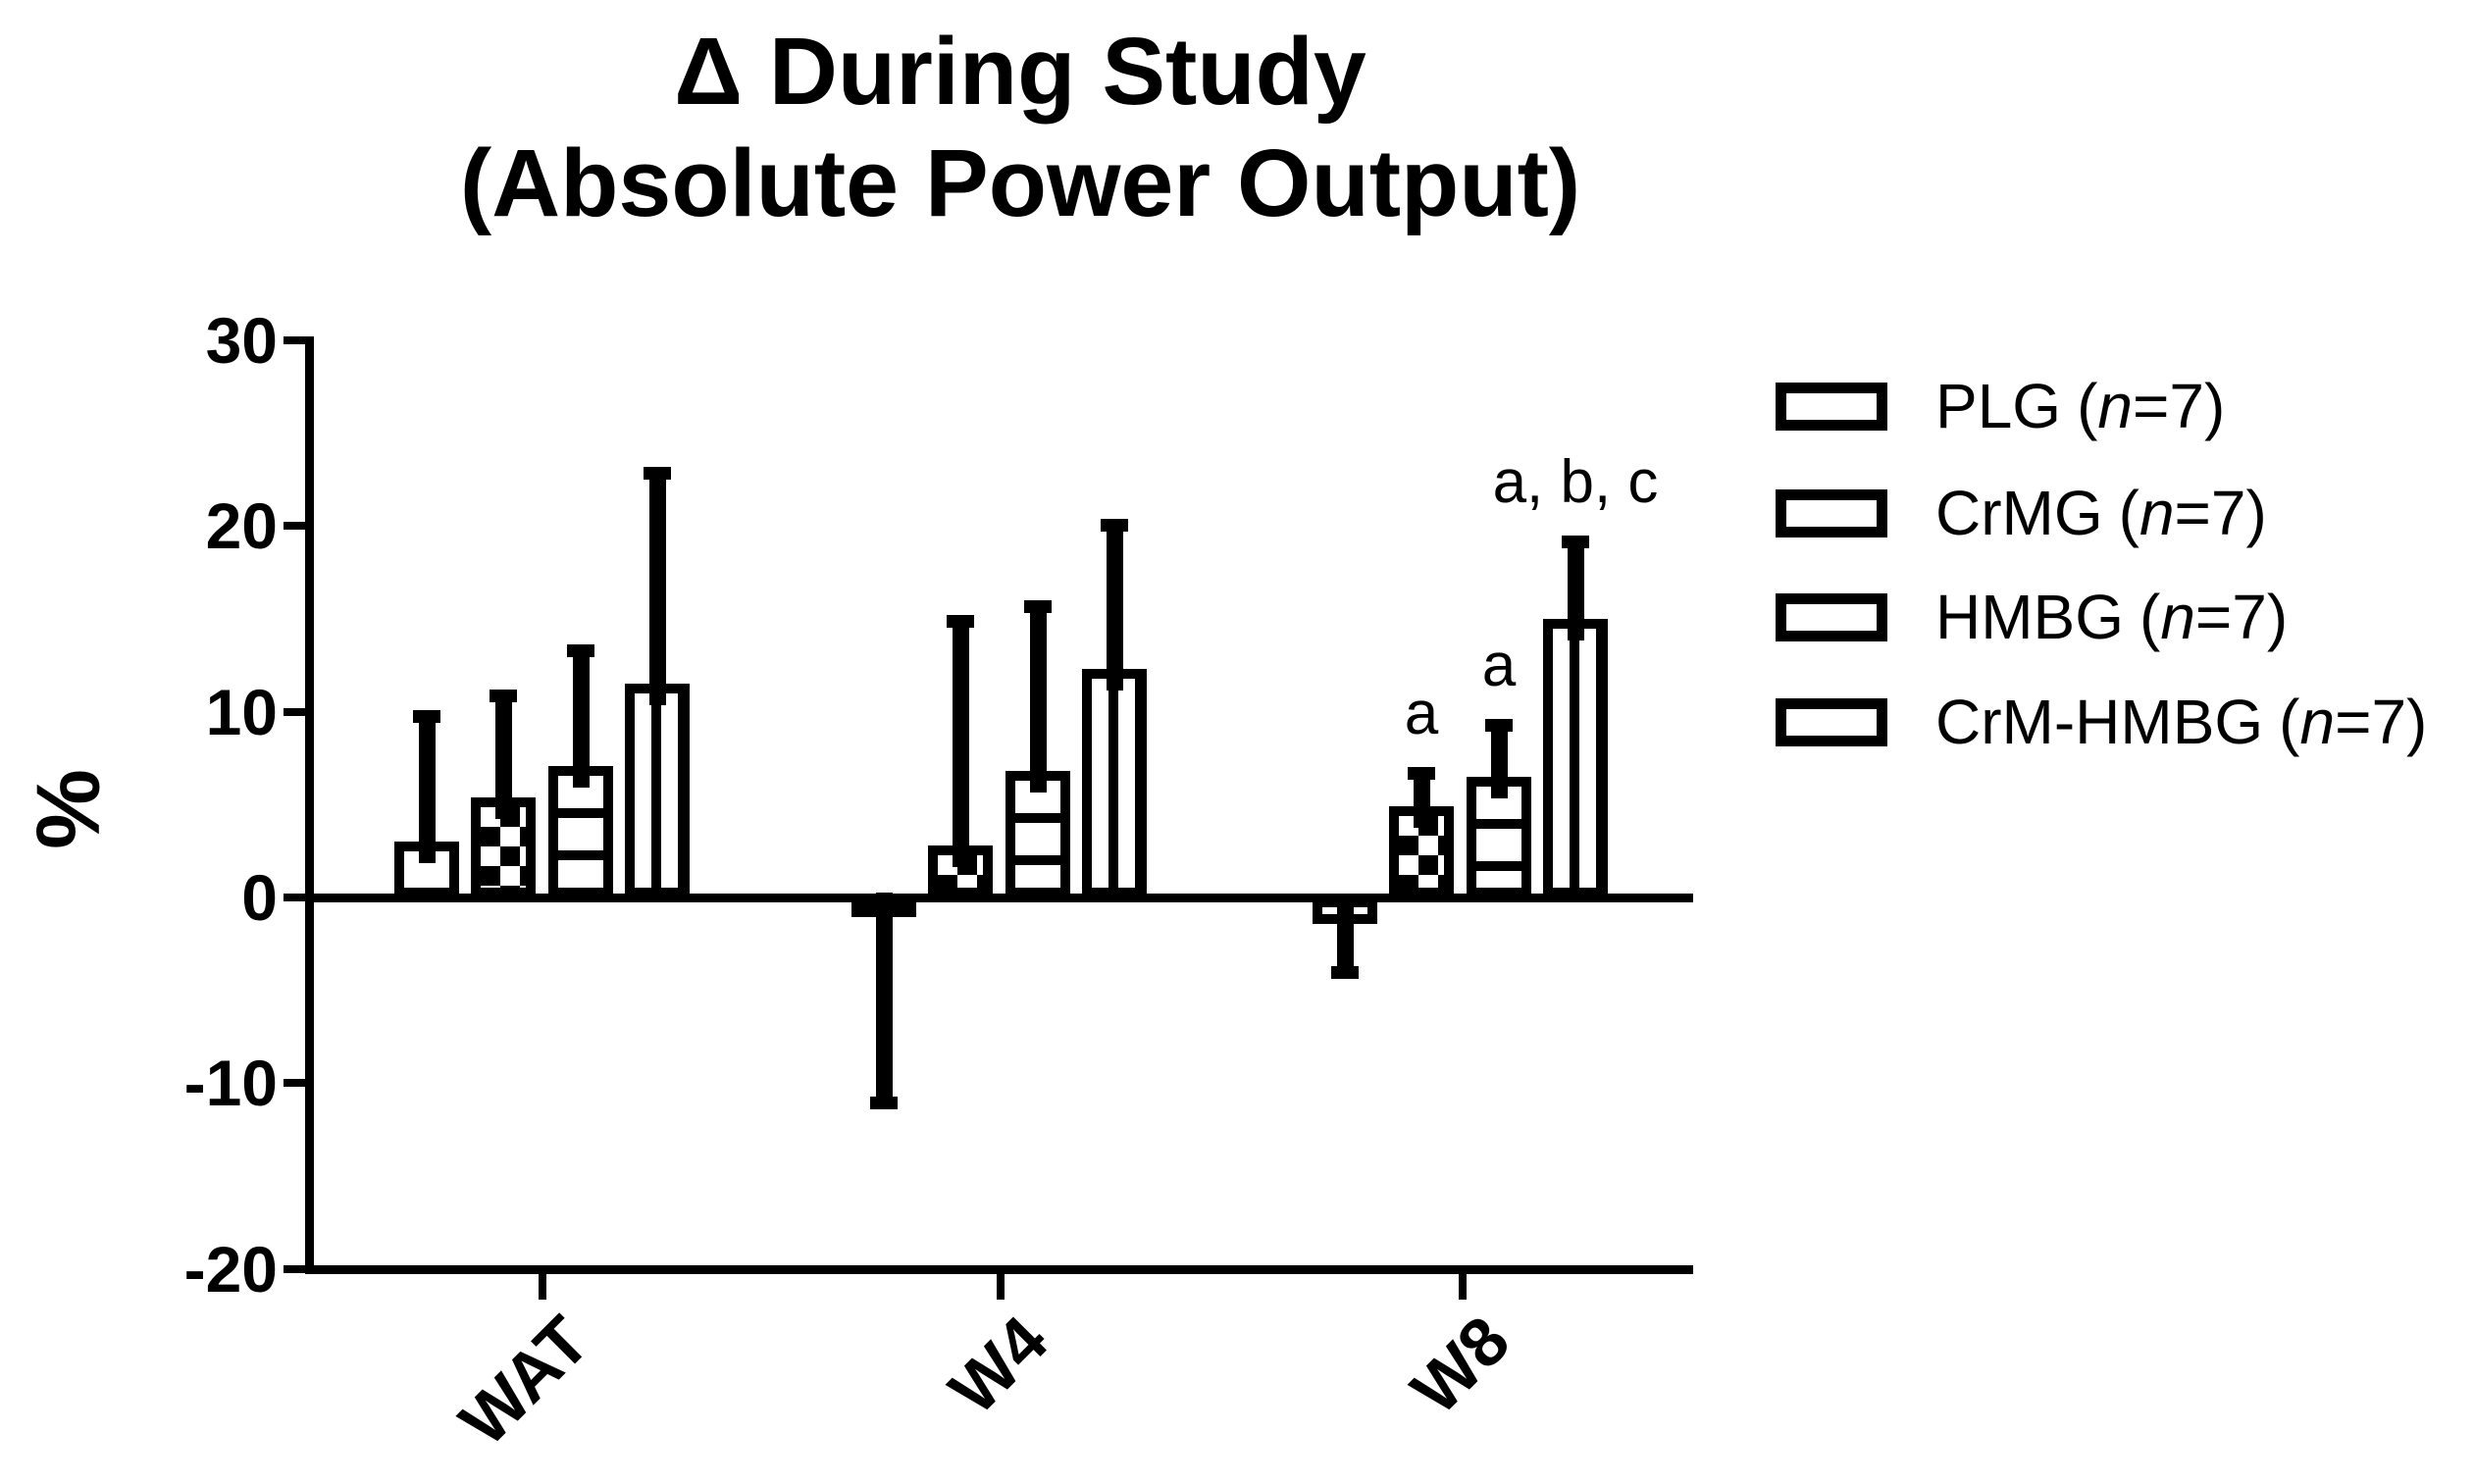  I want to click on error-bar-stem-W8-CrMG, so click(1422, 800).